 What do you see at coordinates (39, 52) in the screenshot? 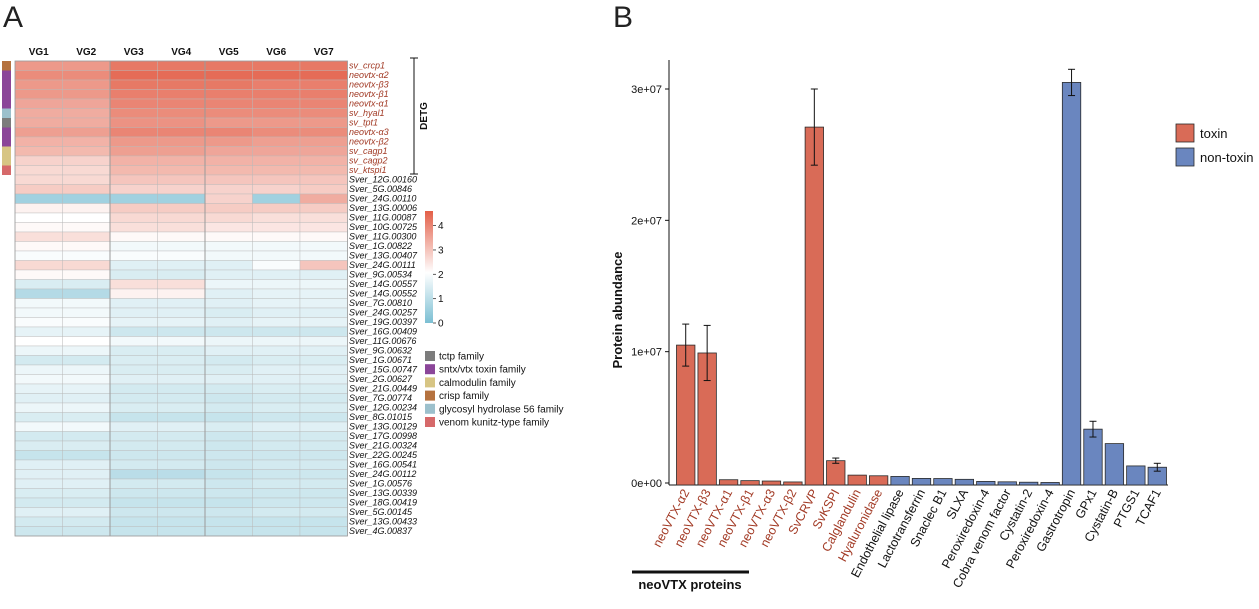
I see `column-label-vg1: VG1` at bounding box center [39, 52].